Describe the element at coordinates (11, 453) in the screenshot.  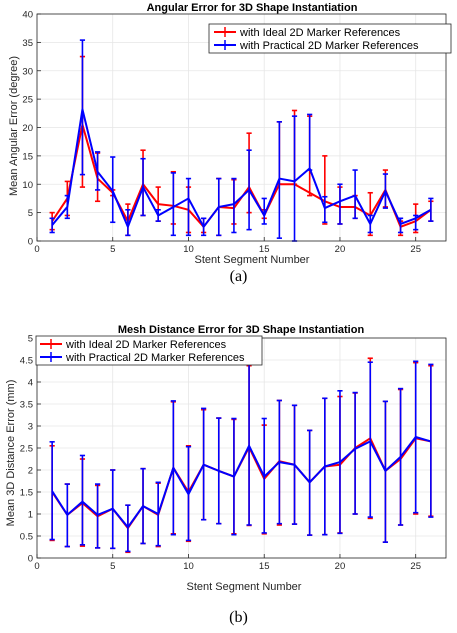
I see `y-axis-label: Mean 3D Distance Error (mm)` at that location.